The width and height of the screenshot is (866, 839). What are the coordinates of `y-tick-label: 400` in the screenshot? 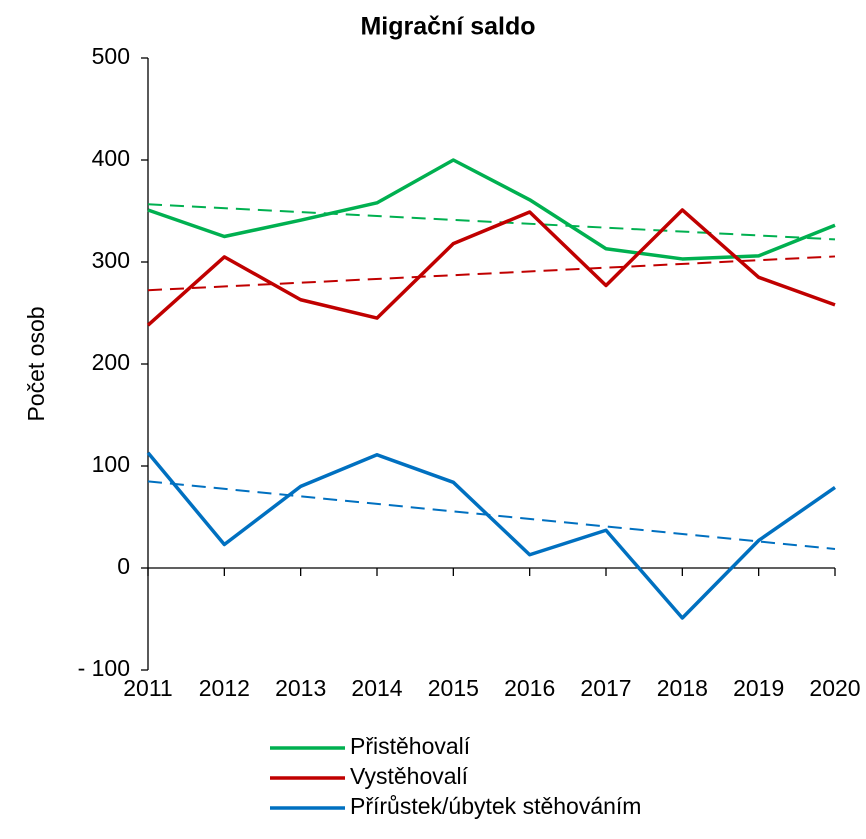 It's located at (111, 158).